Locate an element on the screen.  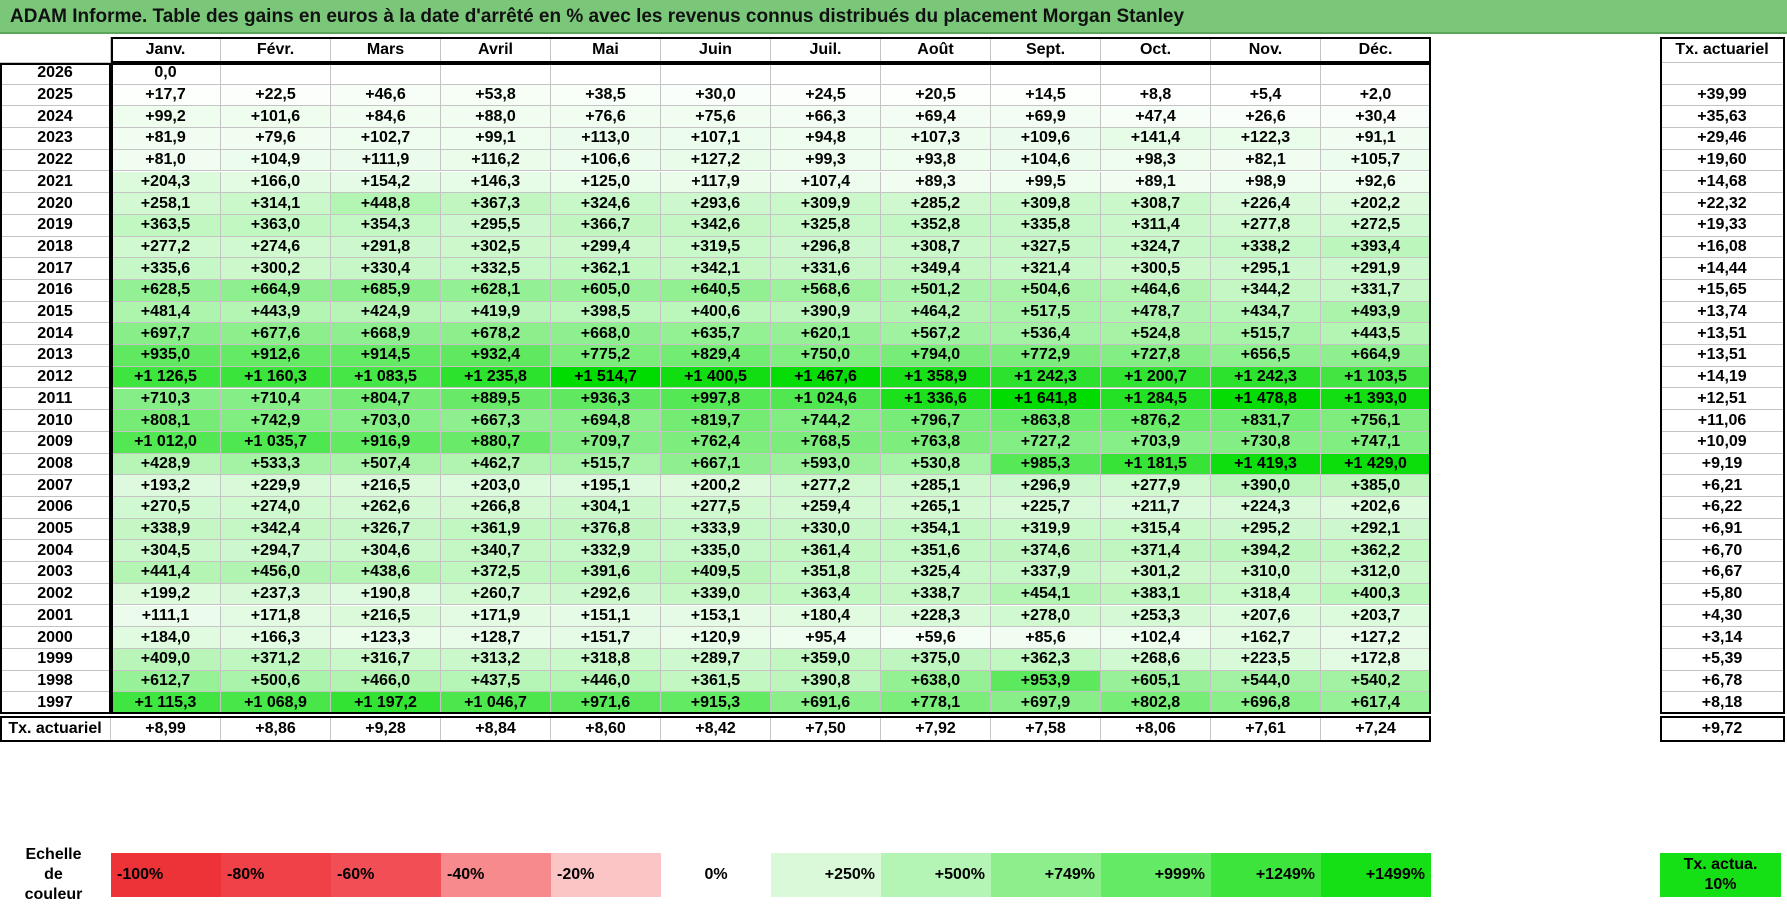
value-cell: +916,9 is located at coordinates (386, 442).